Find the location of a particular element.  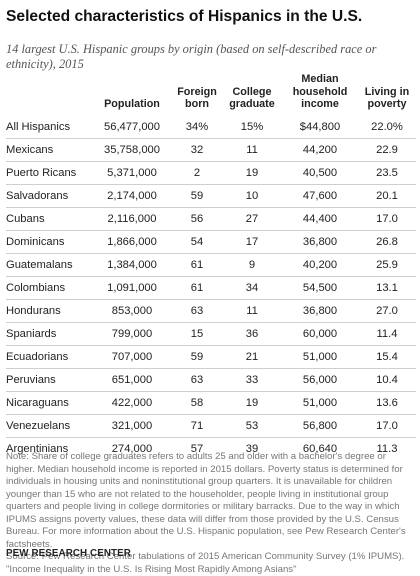

cell-median-income: 60,000 is located at coordinates (320, 333).